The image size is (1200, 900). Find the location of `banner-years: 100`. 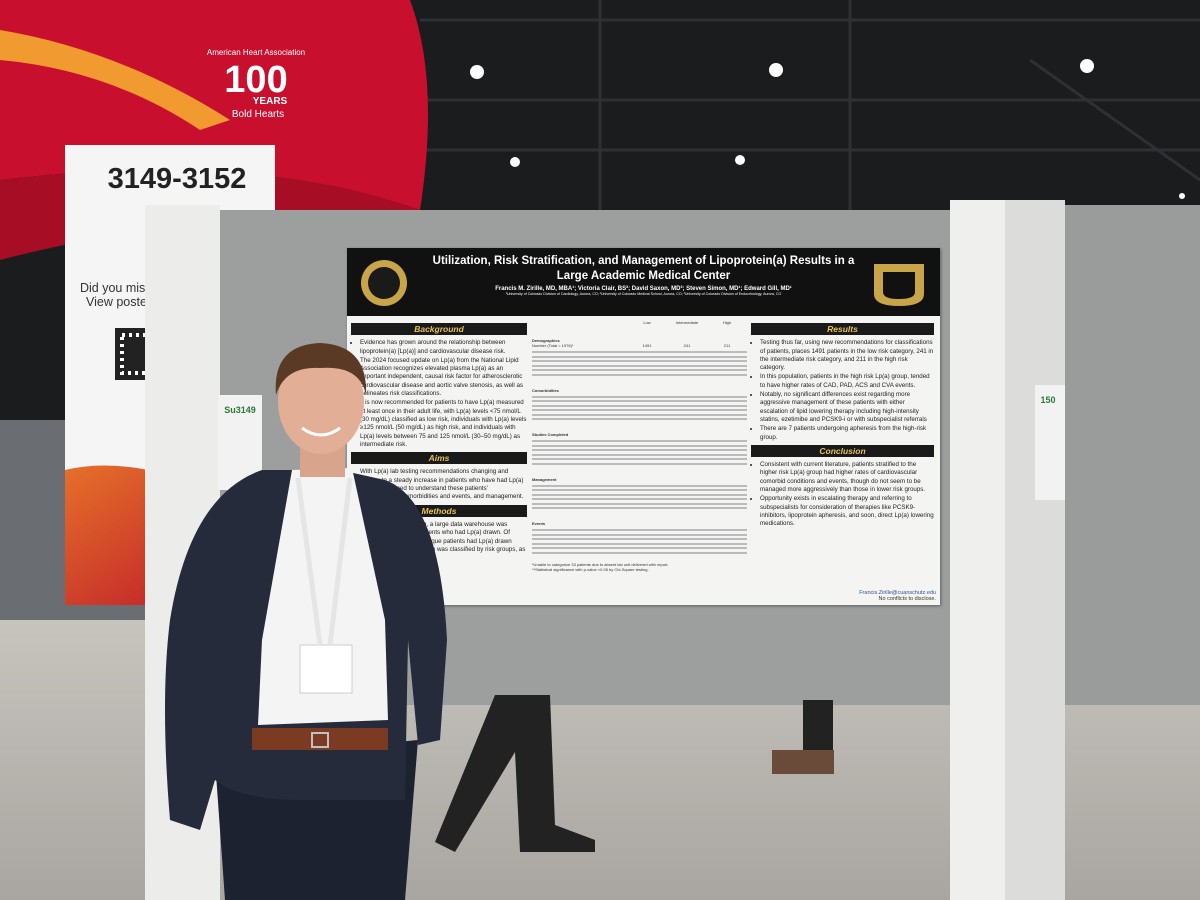

banner-years: 100 is located at coordinates (255, 80).